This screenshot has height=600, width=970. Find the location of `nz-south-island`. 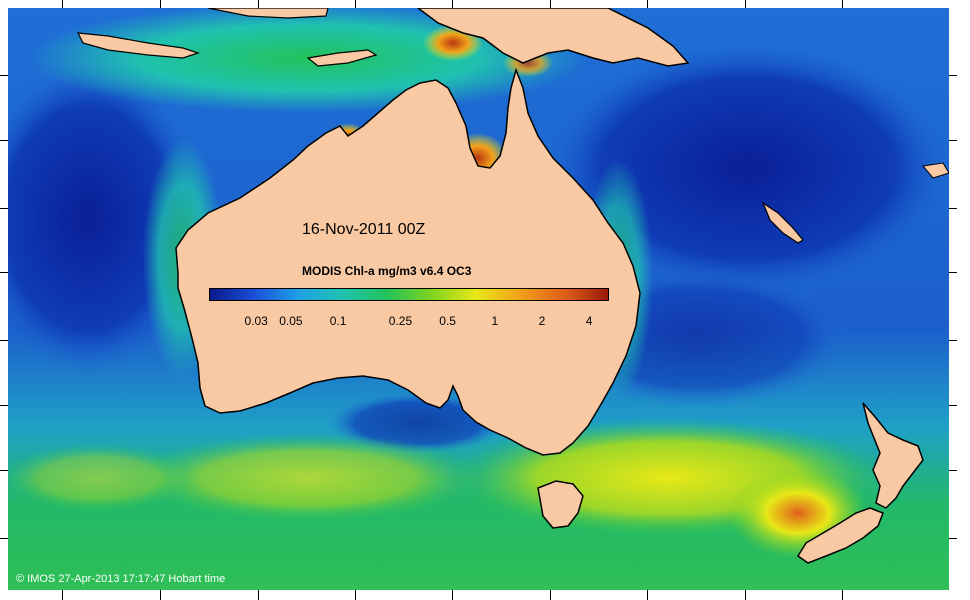

nz-south-island is located at coordinates (840, 535).